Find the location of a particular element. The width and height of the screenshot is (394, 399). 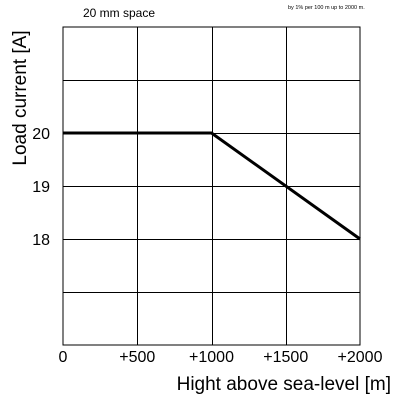

x-axis-label: Hight above sea-level [m] is located at coordinates (284, 384).